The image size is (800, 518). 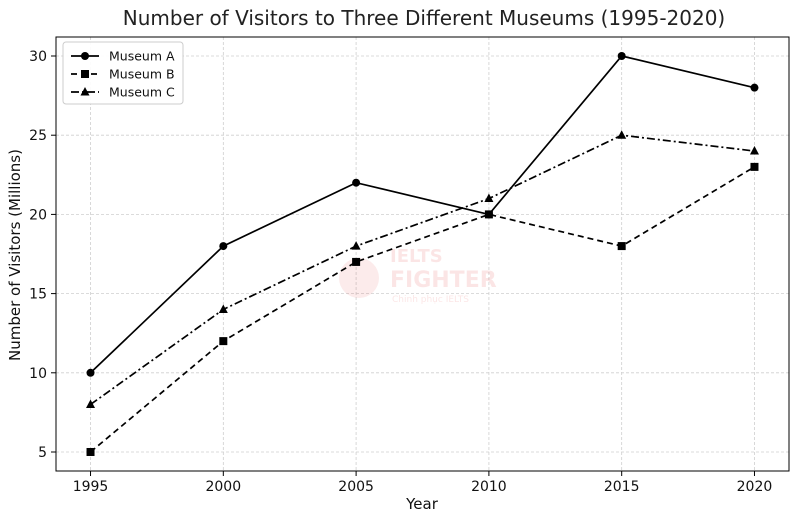 I want to click on legend-item-3: Museum C, so click(x=123, y=92).